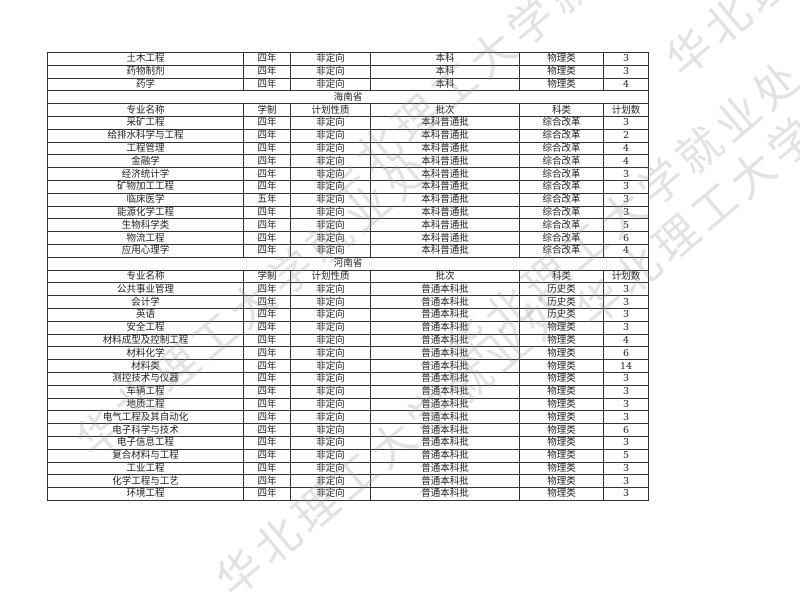 The height and width of the screenshot is (609, 800). I want to click on major-name-cell: 英语, so click(145, 314).